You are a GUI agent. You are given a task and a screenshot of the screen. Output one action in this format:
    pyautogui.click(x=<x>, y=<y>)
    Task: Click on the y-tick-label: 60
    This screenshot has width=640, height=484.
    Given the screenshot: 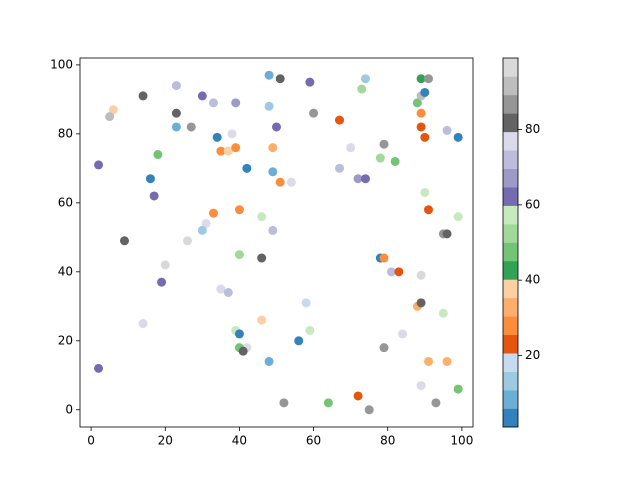 What is the action you would take?
    pyautogui.click(x=65, y=202)
    